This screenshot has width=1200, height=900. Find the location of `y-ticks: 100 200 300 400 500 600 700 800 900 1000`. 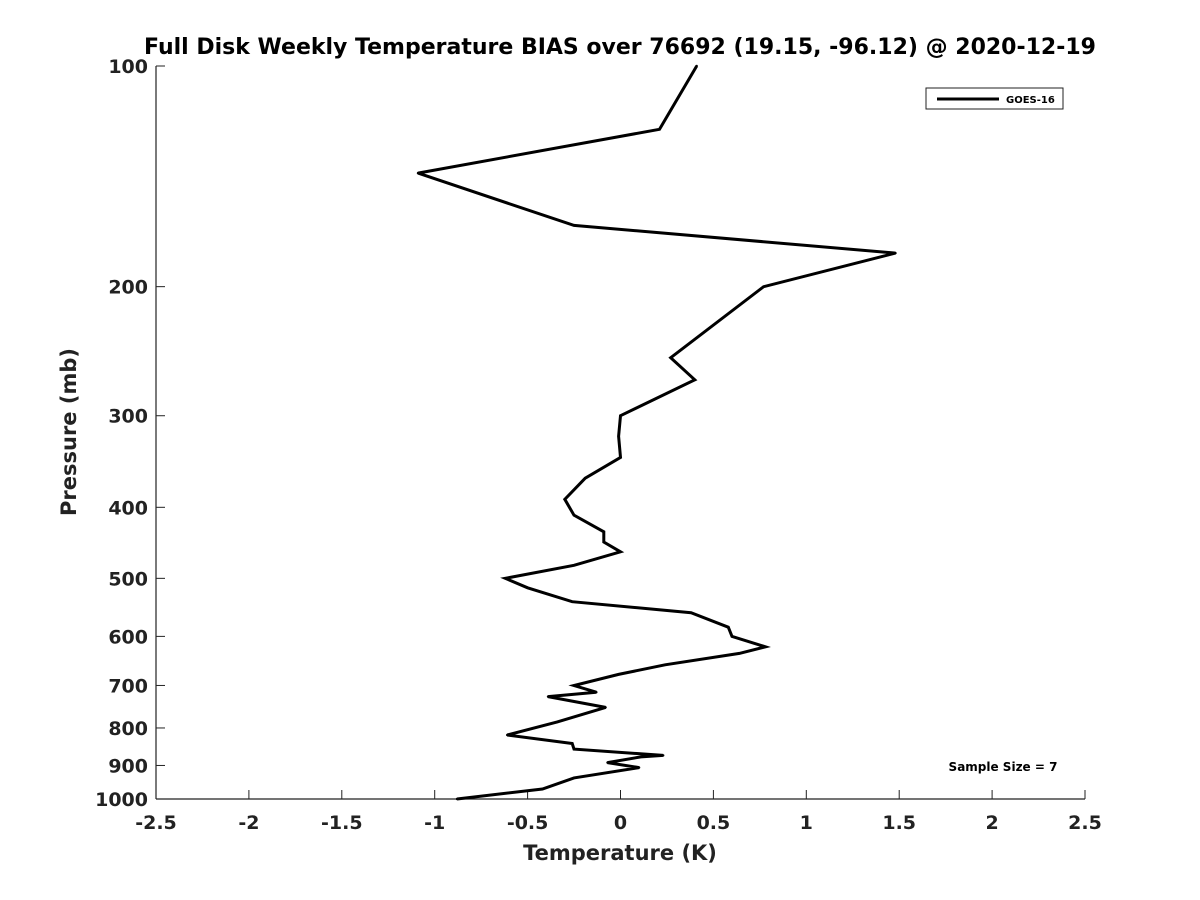

y-ticks: 100 200 300 400 500 600 700 800 900 1000 is located at coordinates (130, 433).